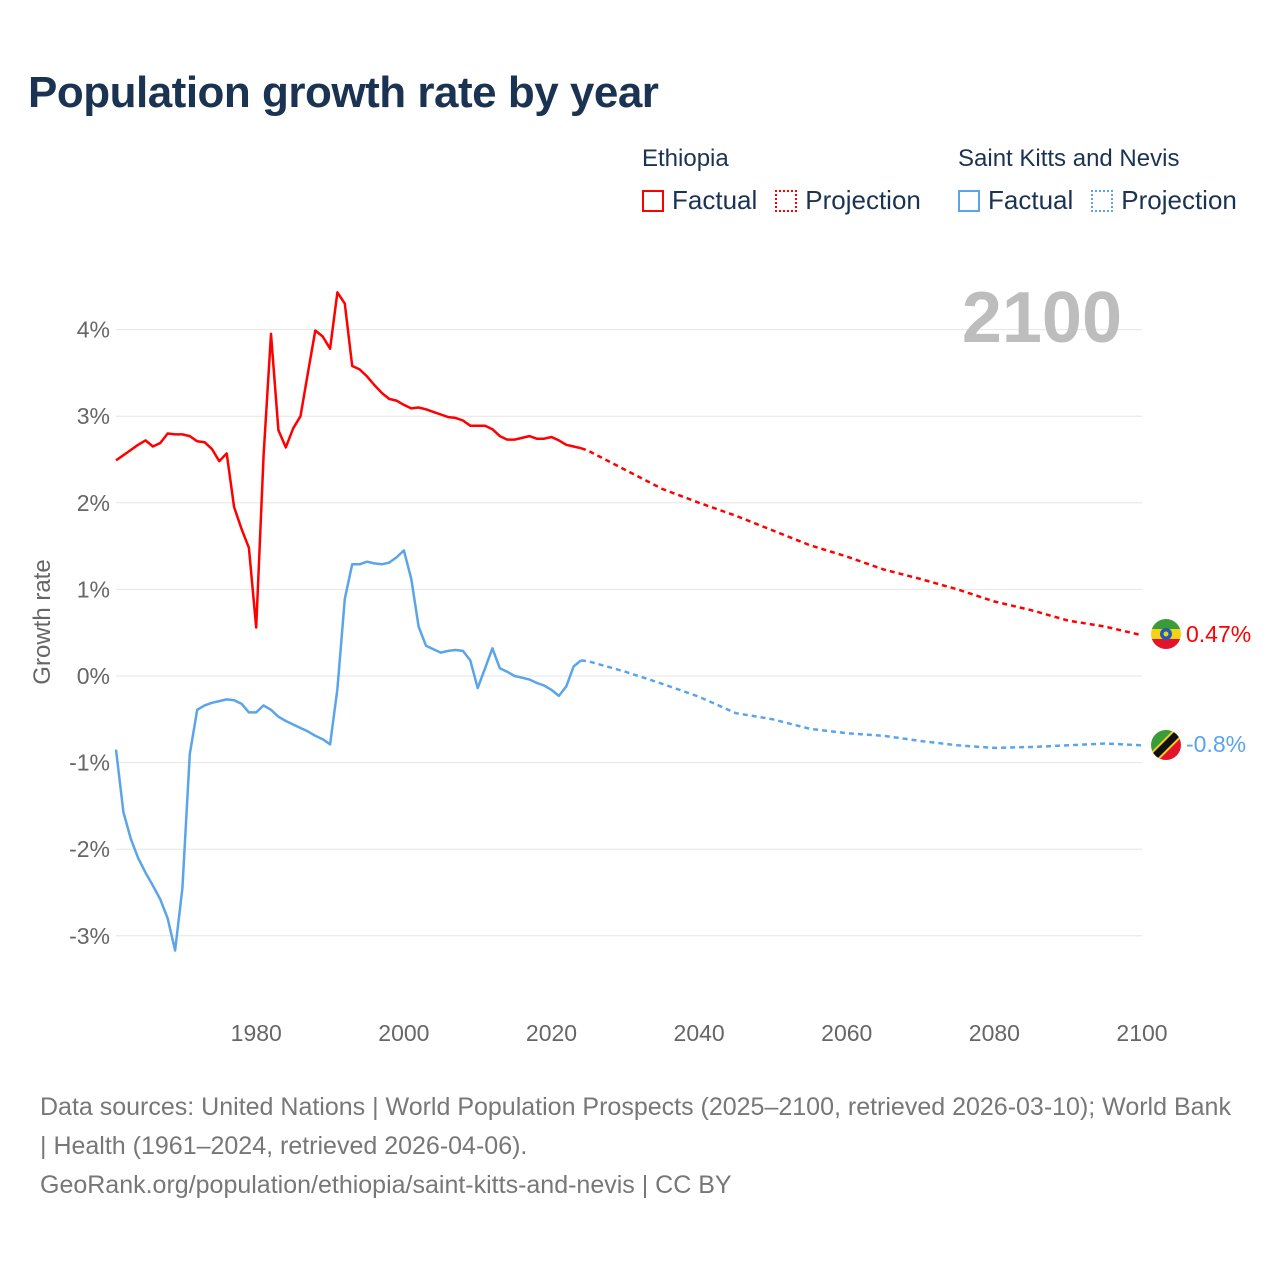 This screenshot has height=1280, width=1280. What do you see at coordinates (551, 1033) in the screenshot?
I see `x-tick-label: 2020` at bounding box center [551, 1033].